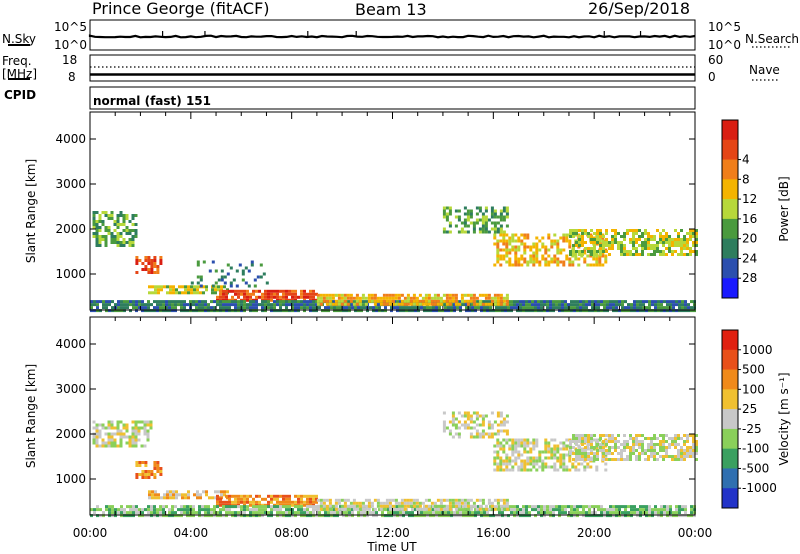 The height and width of the screenshot is (554, 800). What do you see at coordinates (394, 464) in the screenshot?
I see `velocity-heatmap-cells` at bounding box center [394, 464].